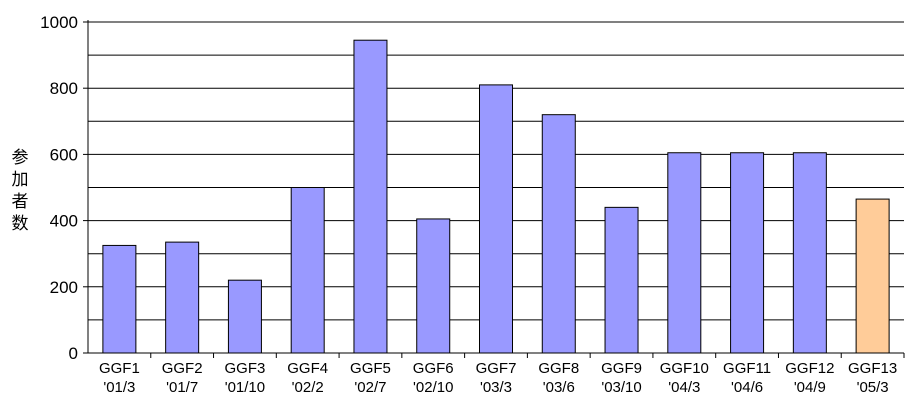 This screenshot has height=396, width=919. What do you see at coordinates (747, 368) in the screenshot?
I see `x-tick-label: GGF11` at bounding box center [747, 368].